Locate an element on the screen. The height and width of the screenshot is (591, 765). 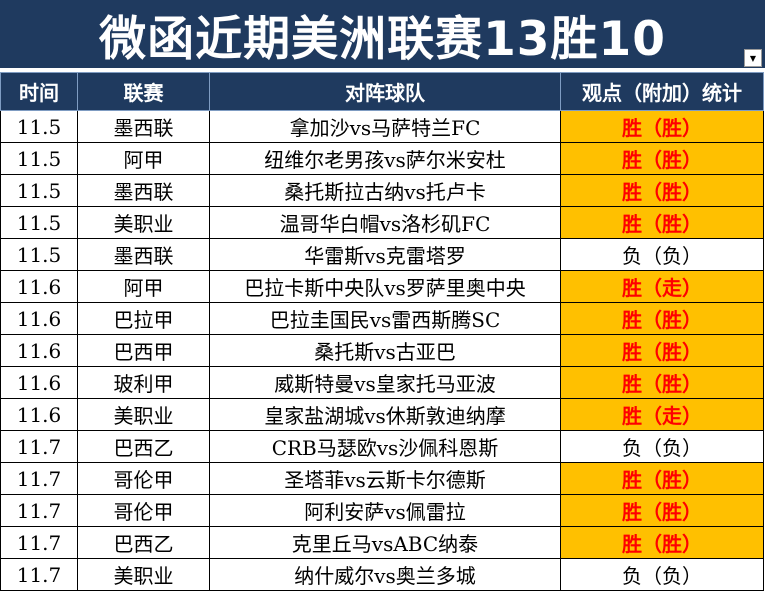
match-cell: 巴拉卡斯中央队vs罗萨里奥中央 is located at coordinates (385, 286).